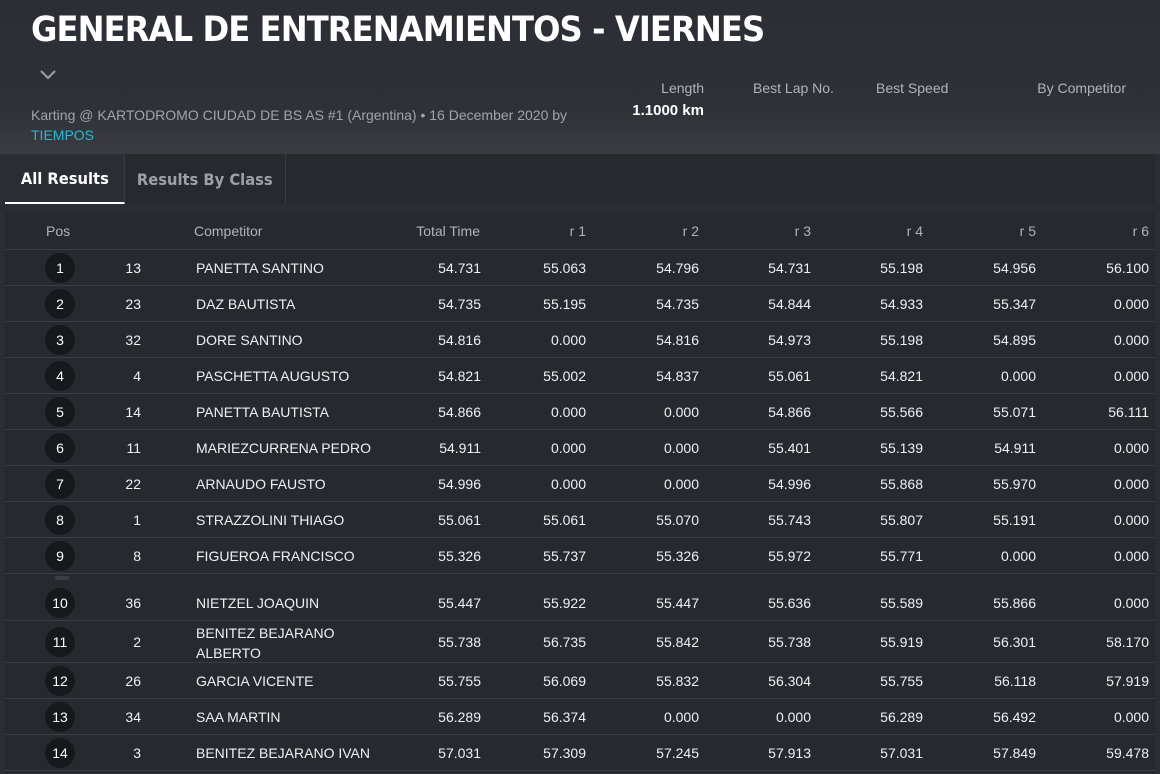 This screenshot has height=774, width=1160. I want to click on tab-label: All Results, so click(64, 178).